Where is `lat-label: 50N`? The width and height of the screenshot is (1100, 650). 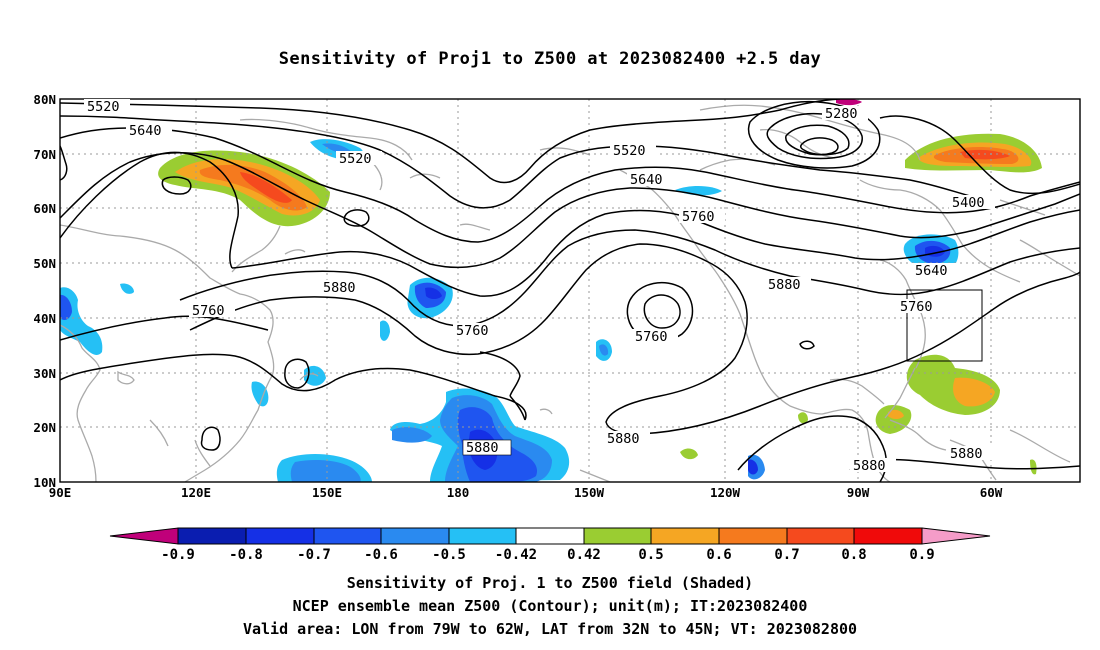 lat-label: 50N is located at coordinates (44, 263).